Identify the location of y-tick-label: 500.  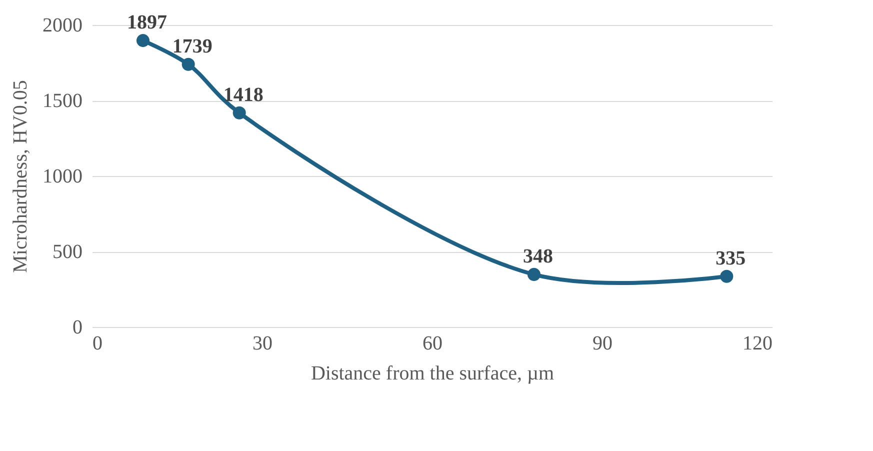
(67, 252).